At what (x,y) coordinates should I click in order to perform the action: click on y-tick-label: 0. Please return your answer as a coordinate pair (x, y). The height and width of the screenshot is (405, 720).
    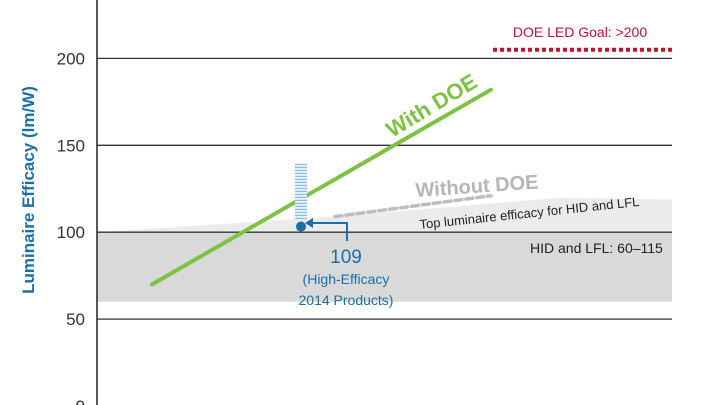
    Looking at the image, I should click on (80, 401).